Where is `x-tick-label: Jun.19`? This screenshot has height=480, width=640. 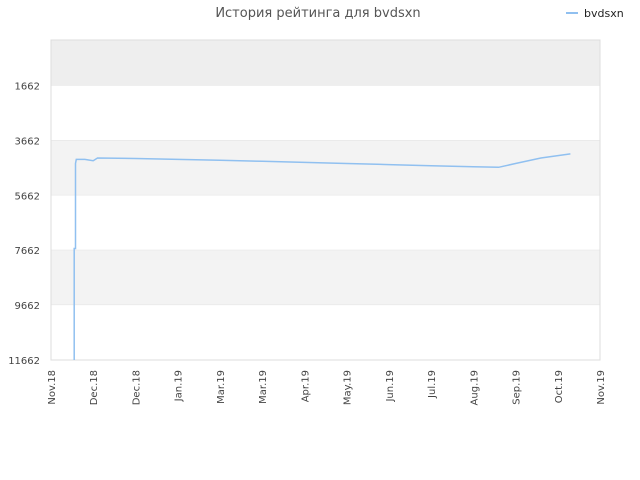 x-tick-label: Jun.19 is located at coordinates (390, 386).